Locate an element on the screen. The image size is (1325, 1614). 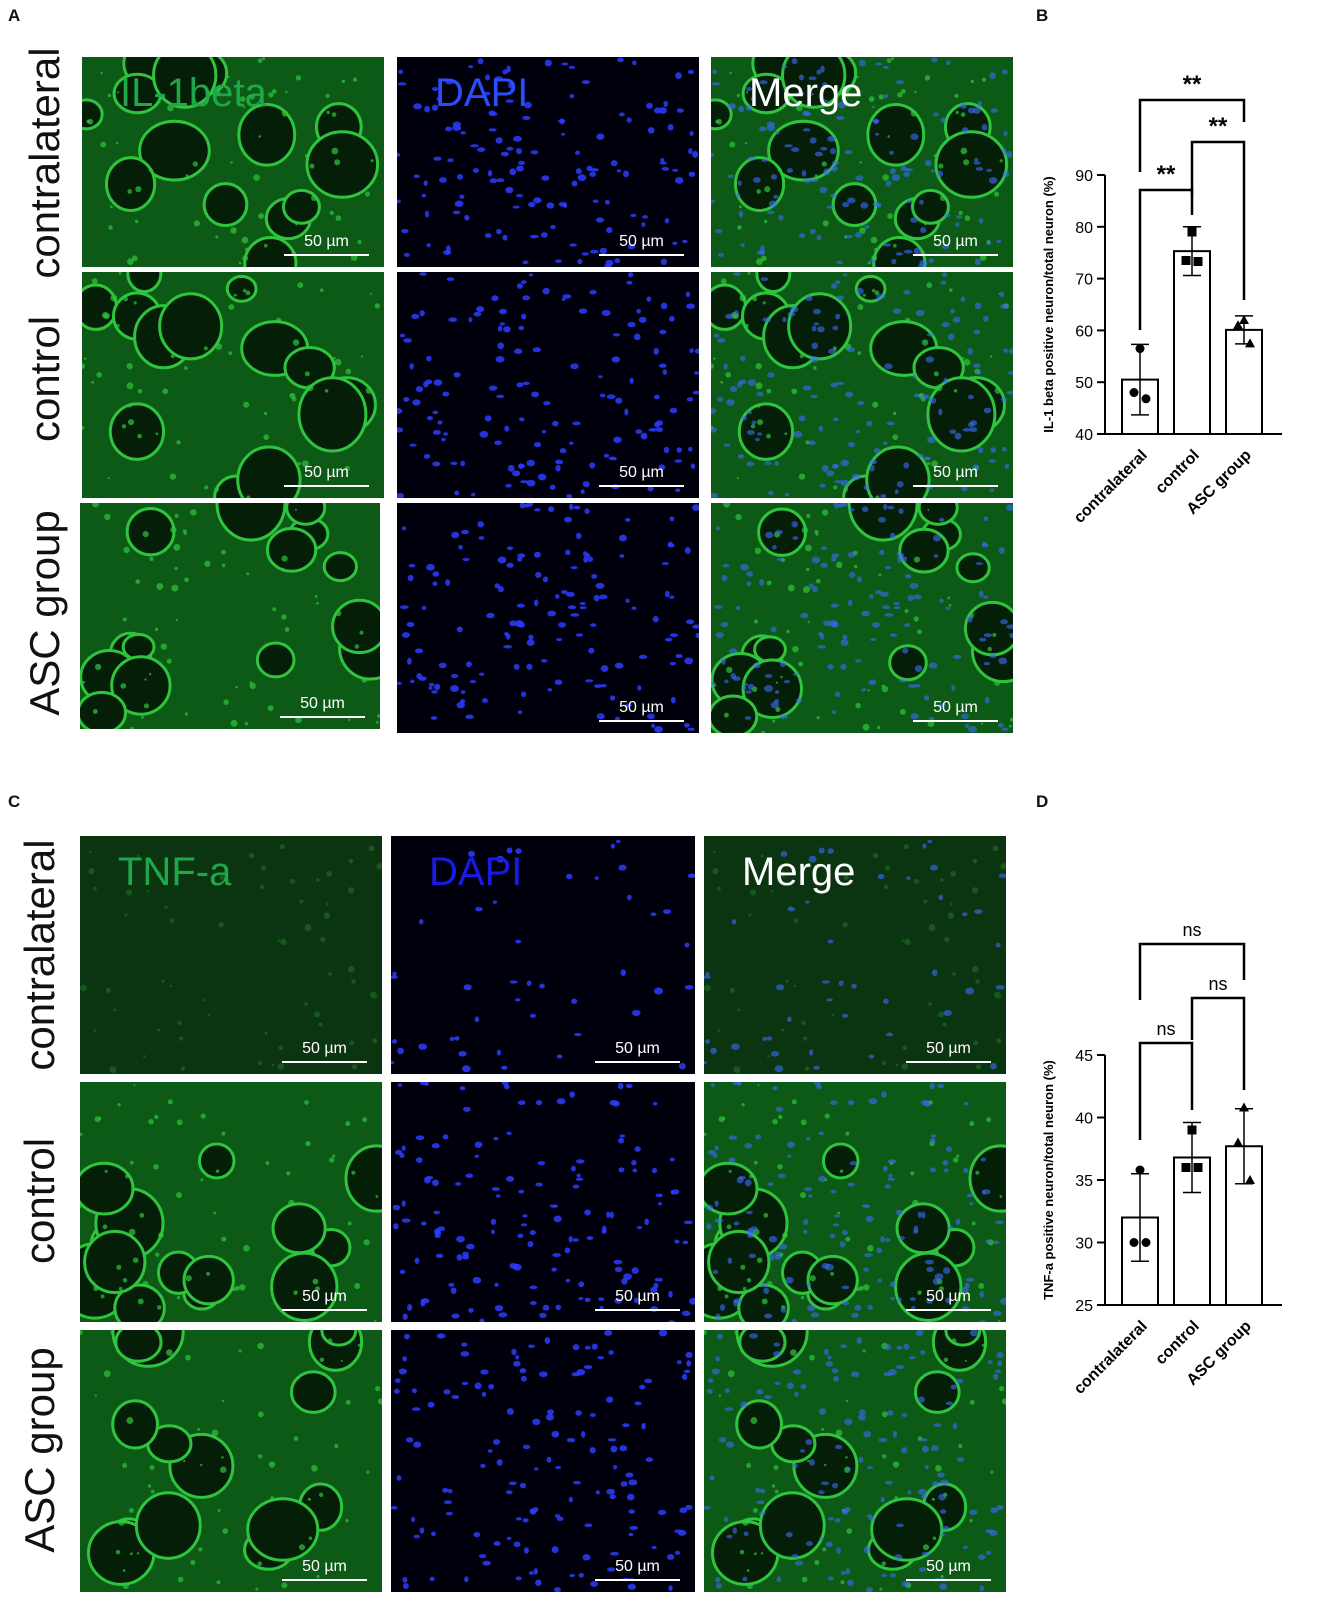
panel-label-b: B is located at coordinates (1042, 15).